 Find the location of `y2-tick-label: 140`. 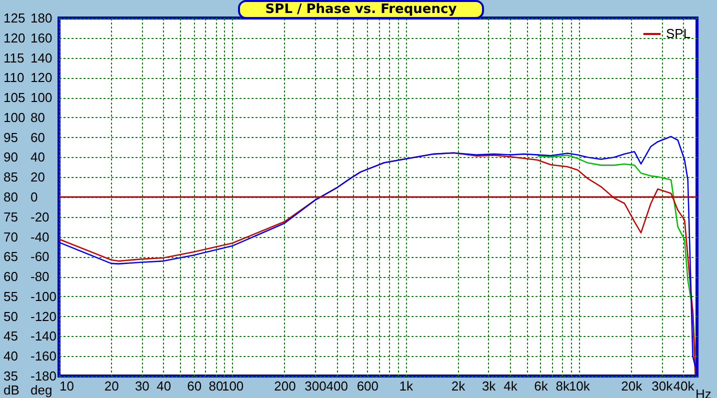

y2-tick-label: 140 is located at coordinates (41, 58).